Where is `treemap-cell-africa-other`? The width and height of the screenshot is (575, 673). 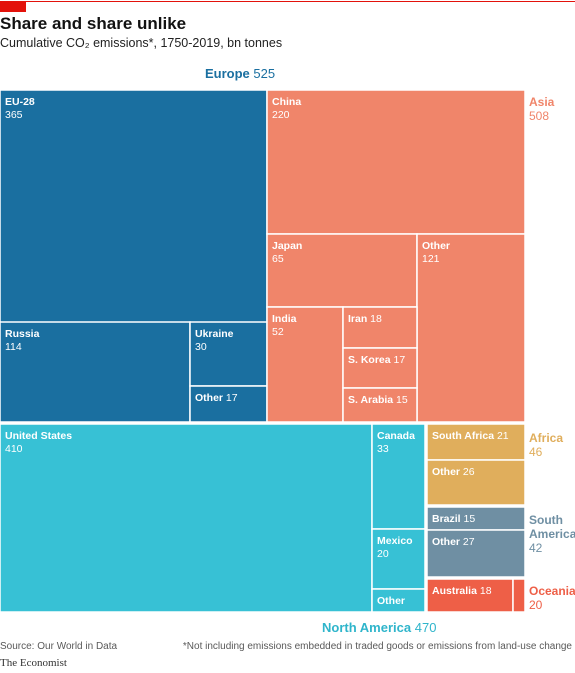 treemap-cell-africa-other is located at coordinates (476, 482).